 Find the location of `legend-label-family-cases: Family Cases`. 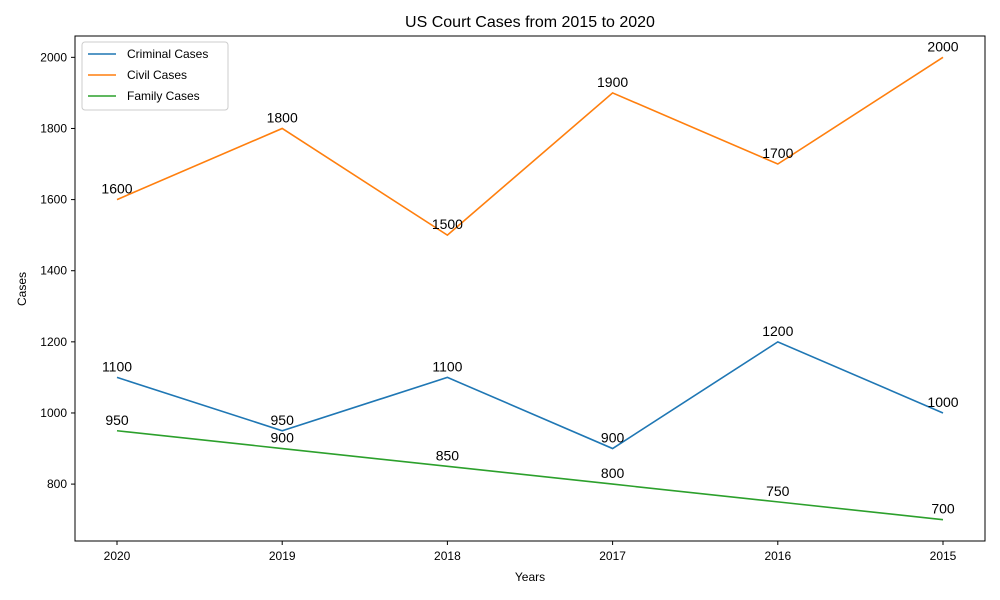

legend-label-family-cases: Family Cases is located at coordinates (163, 96).